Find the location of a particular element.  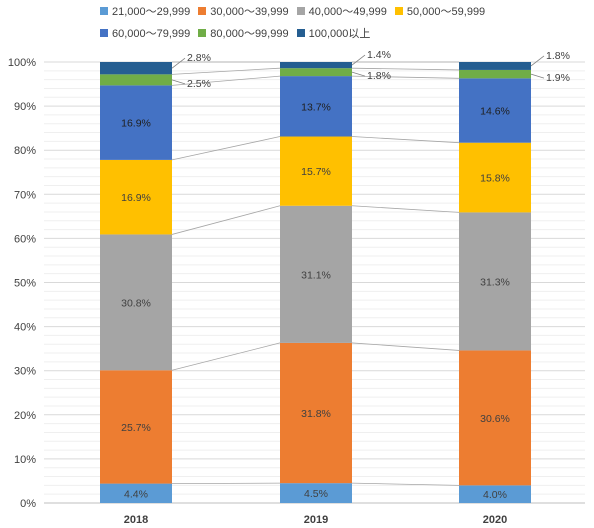

data-label: 30.8% is located at coordinates (136, 303).